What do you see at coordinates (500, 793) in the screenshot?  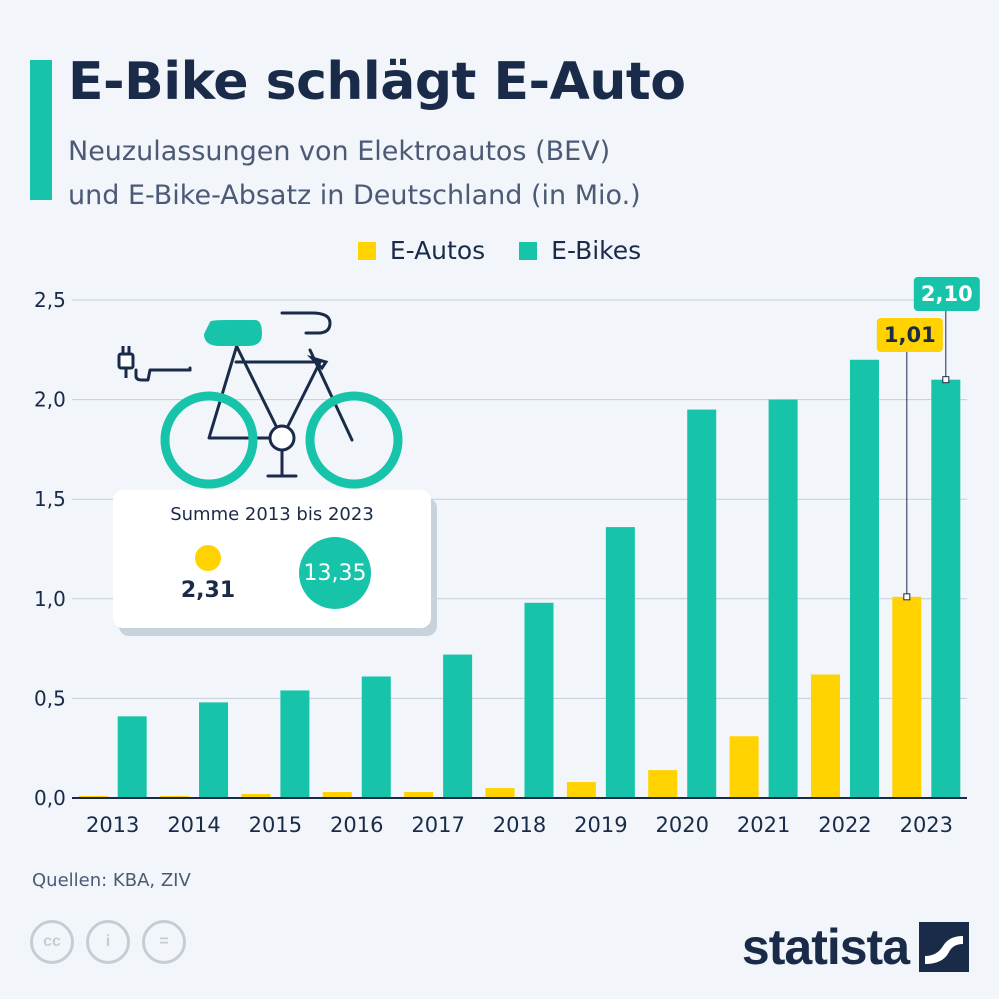 I see `bar-e-autos-2018` at bounding box center [500, 793].